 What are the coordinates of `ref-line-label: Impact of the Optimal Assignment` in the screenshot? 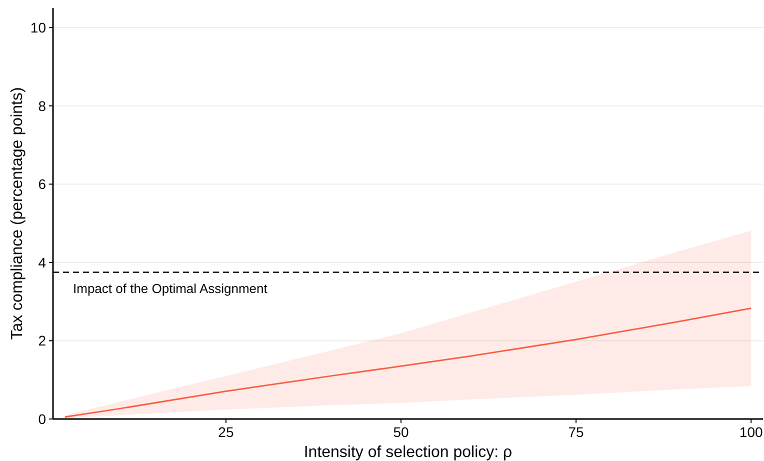 It's located at (170, 288).